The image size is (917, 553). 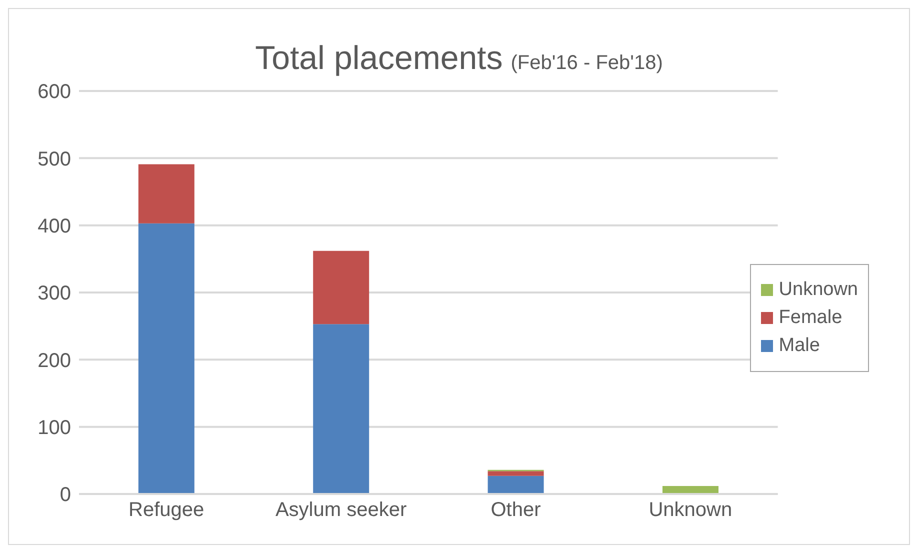 I want to click on legend-label: Male, so click(x=799, y=346).